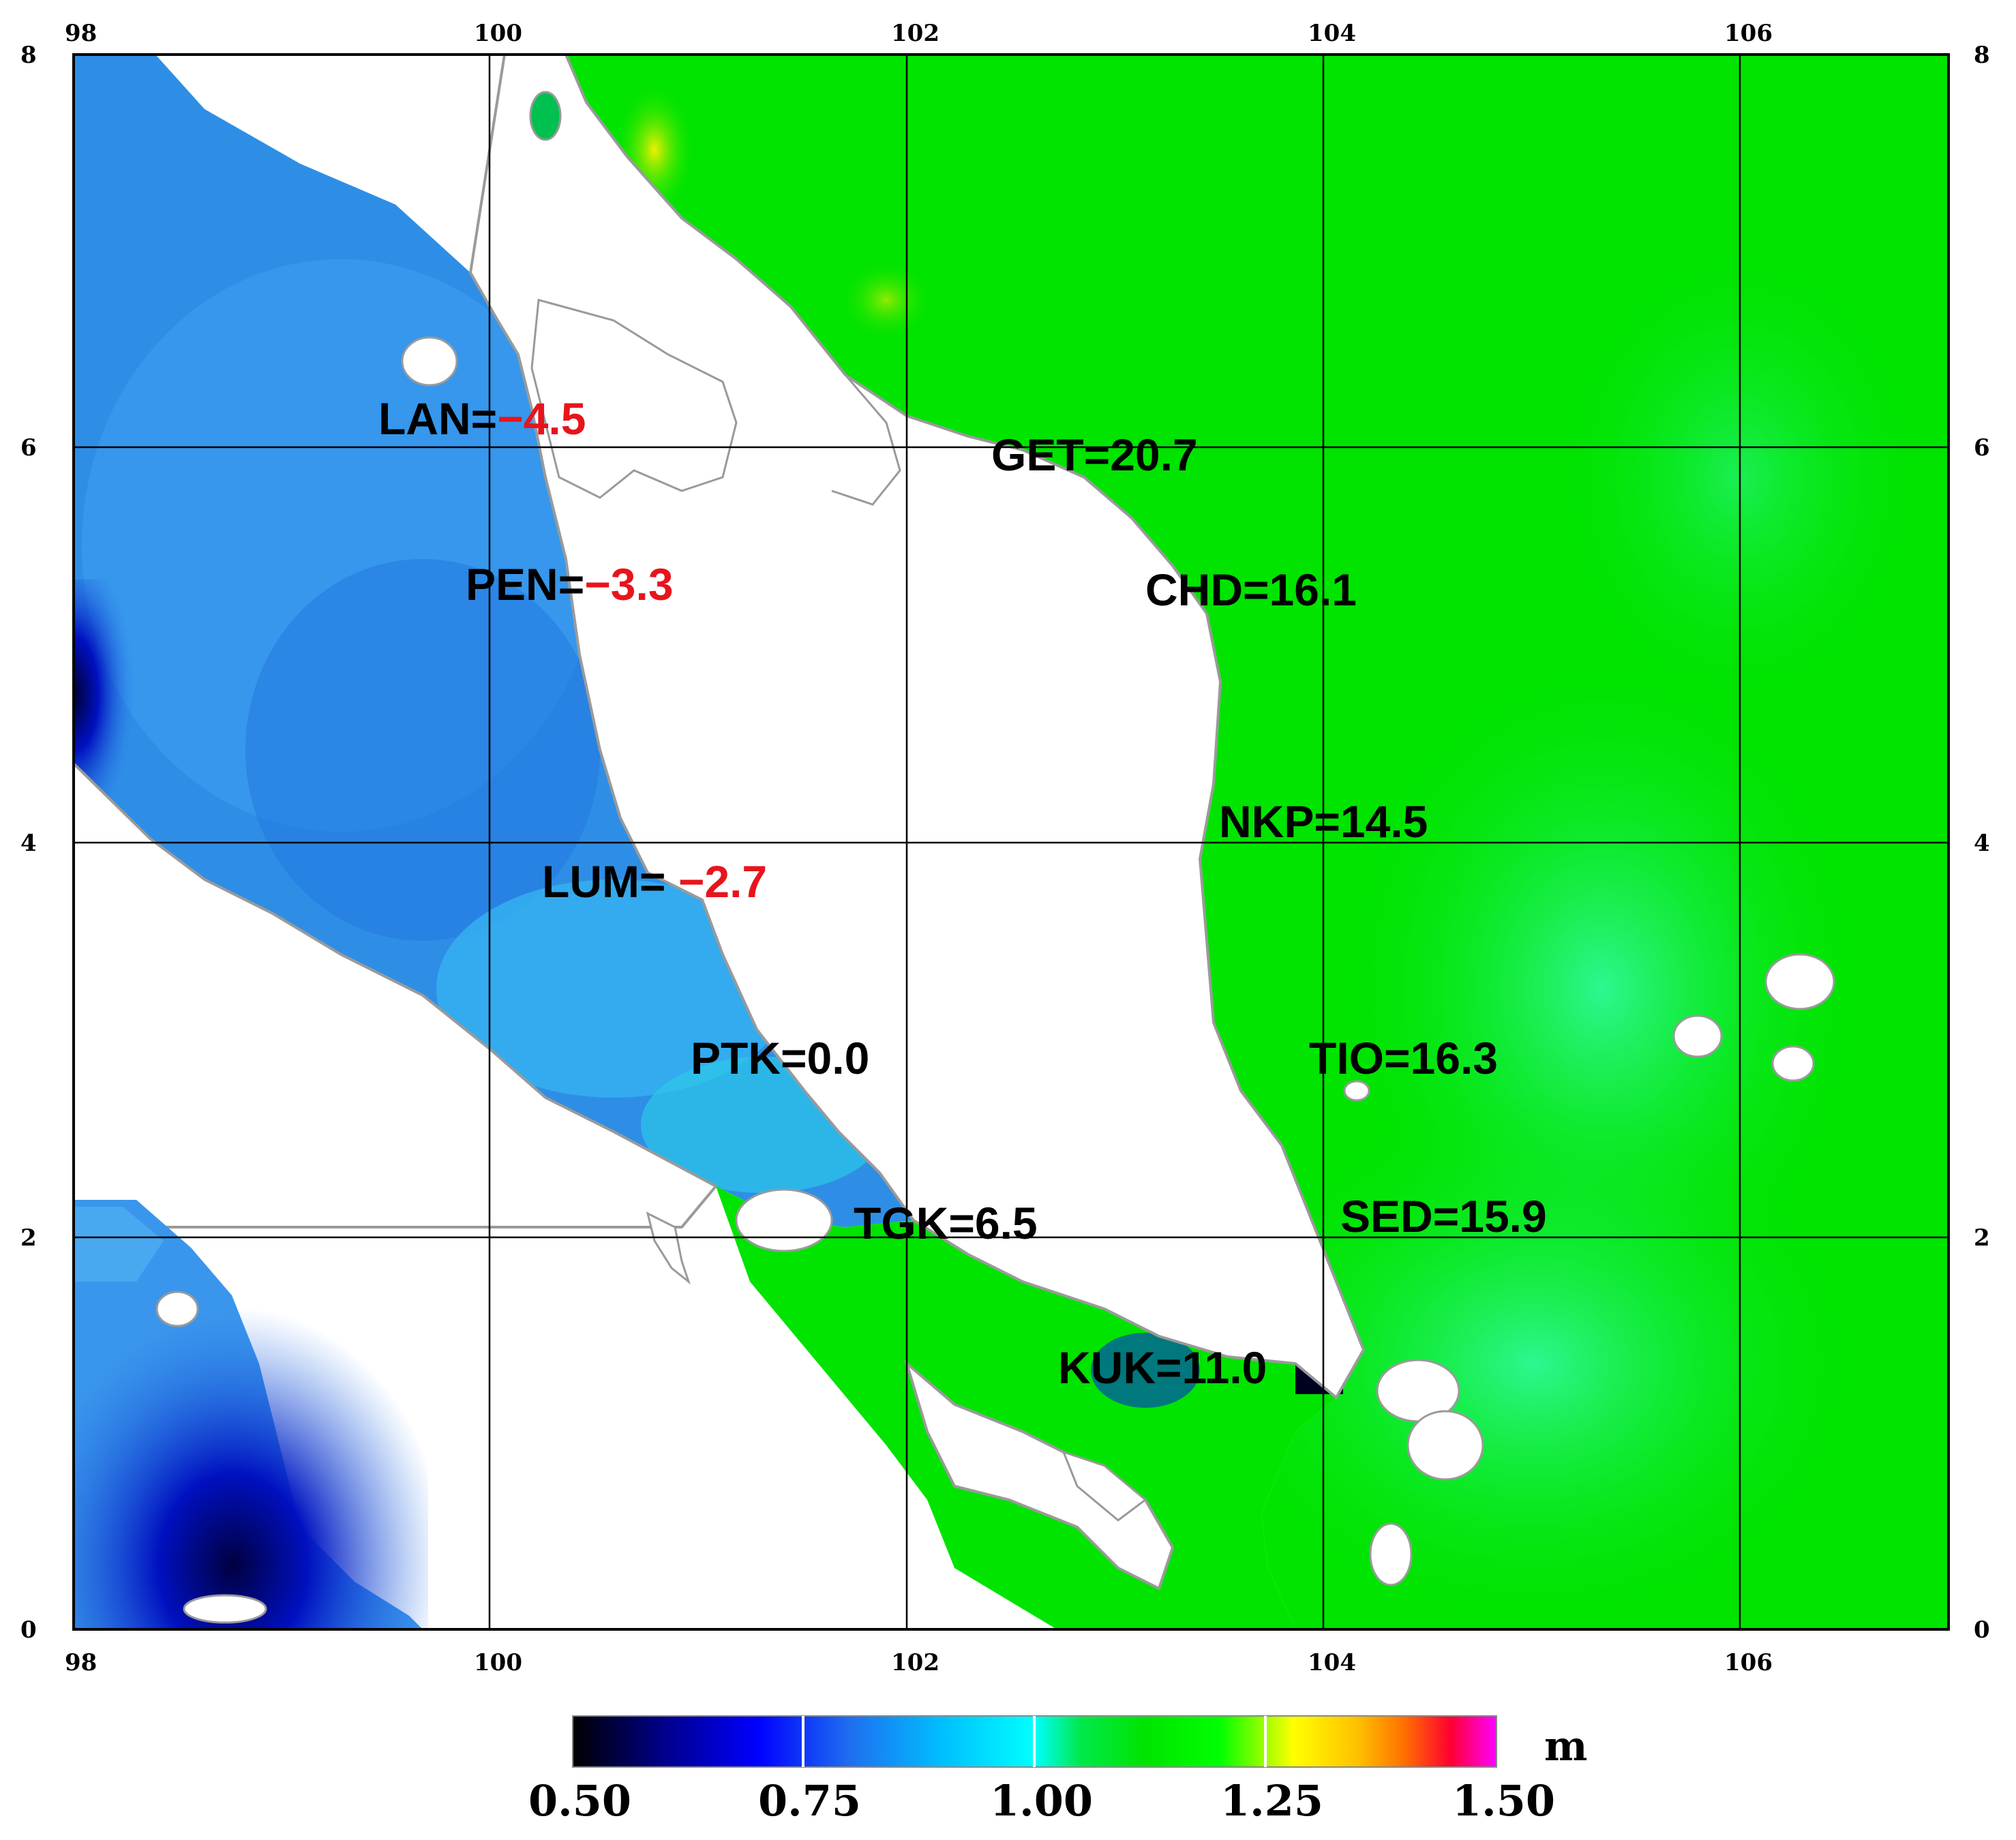 The height and width of the screenshot is (1840, 2016). I want to click on station-label-sed: SED=15.9, so click(1443, 1216).